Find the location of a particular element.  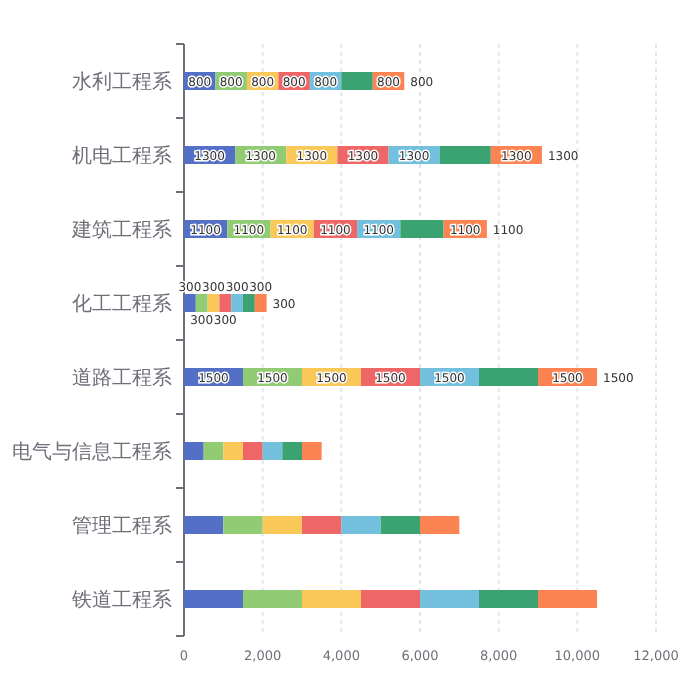

y-tick-label: 铁道工程系 is located at coordinates (121, 600).